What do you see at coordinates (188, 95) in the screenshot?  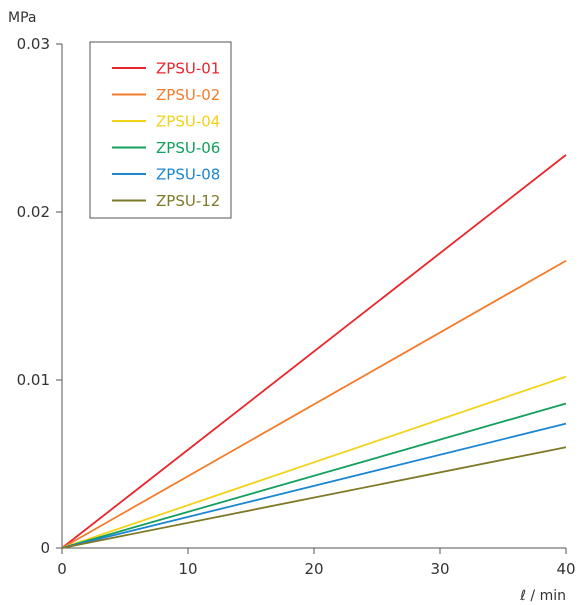 I see `legend-label: ZPSU-02` at bounding box center [188, 95].